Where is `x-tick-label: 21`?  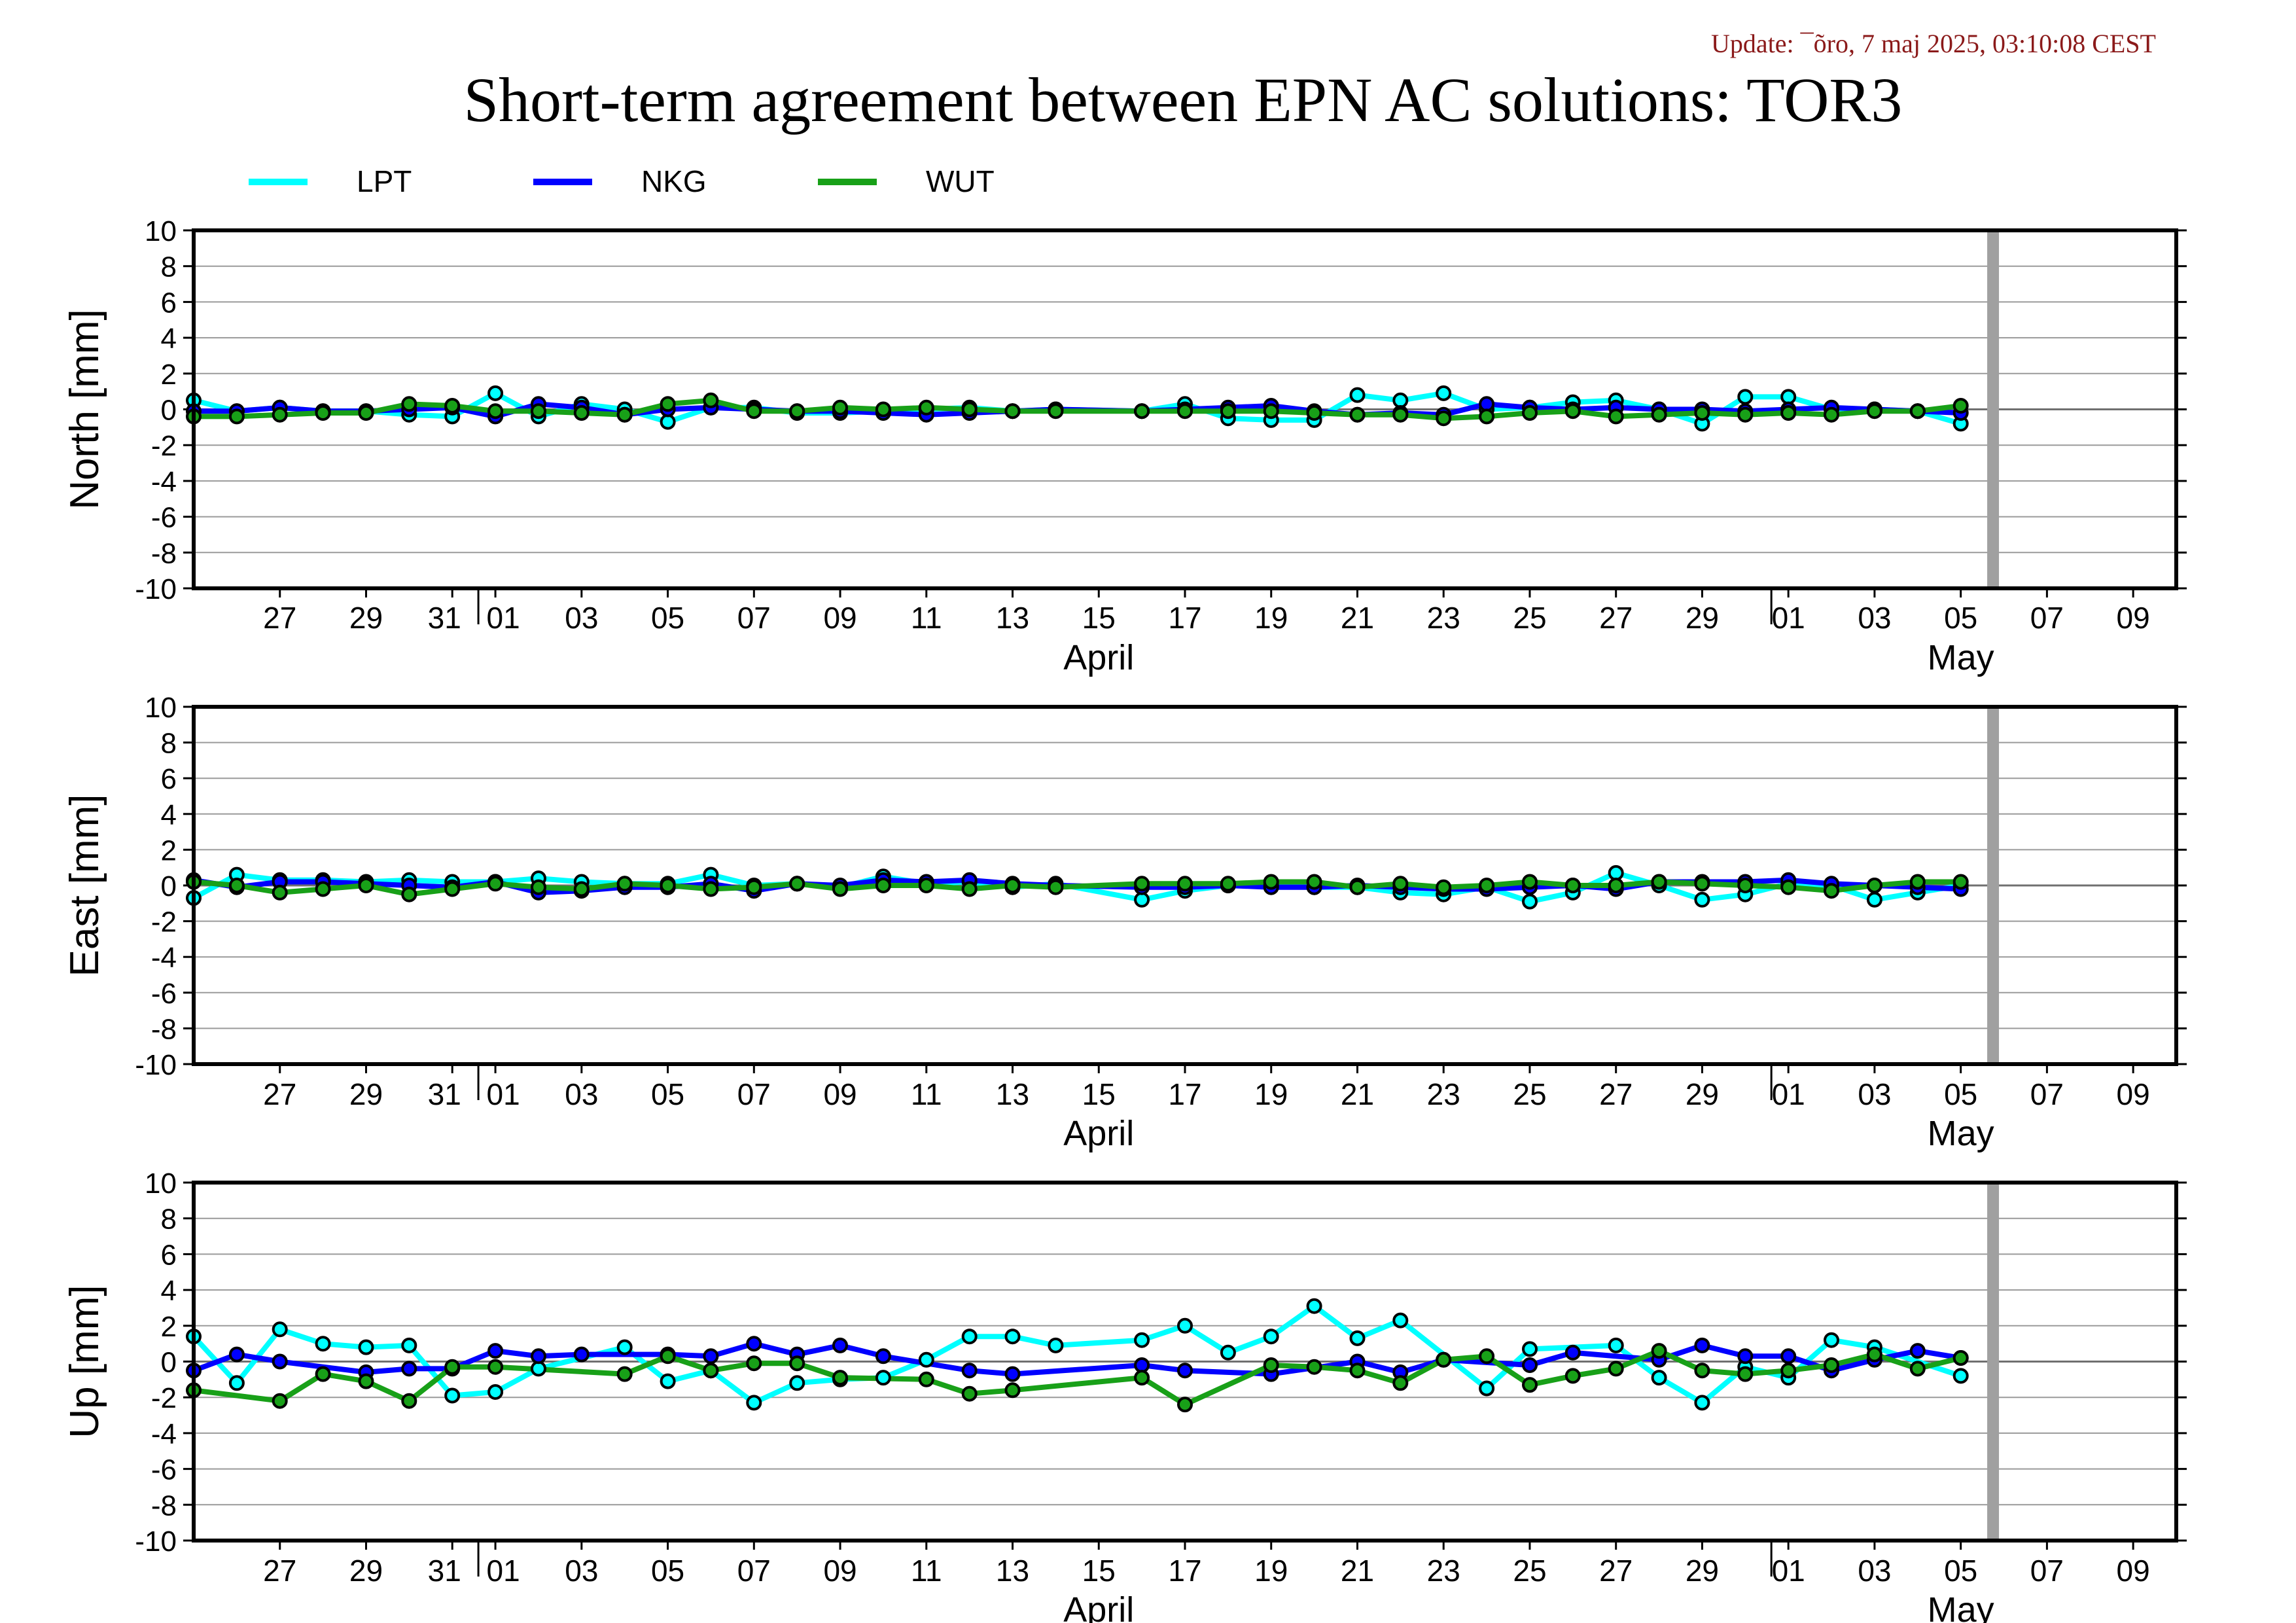 x-tick-label: 21 is located at coordinates (1358, 1094).